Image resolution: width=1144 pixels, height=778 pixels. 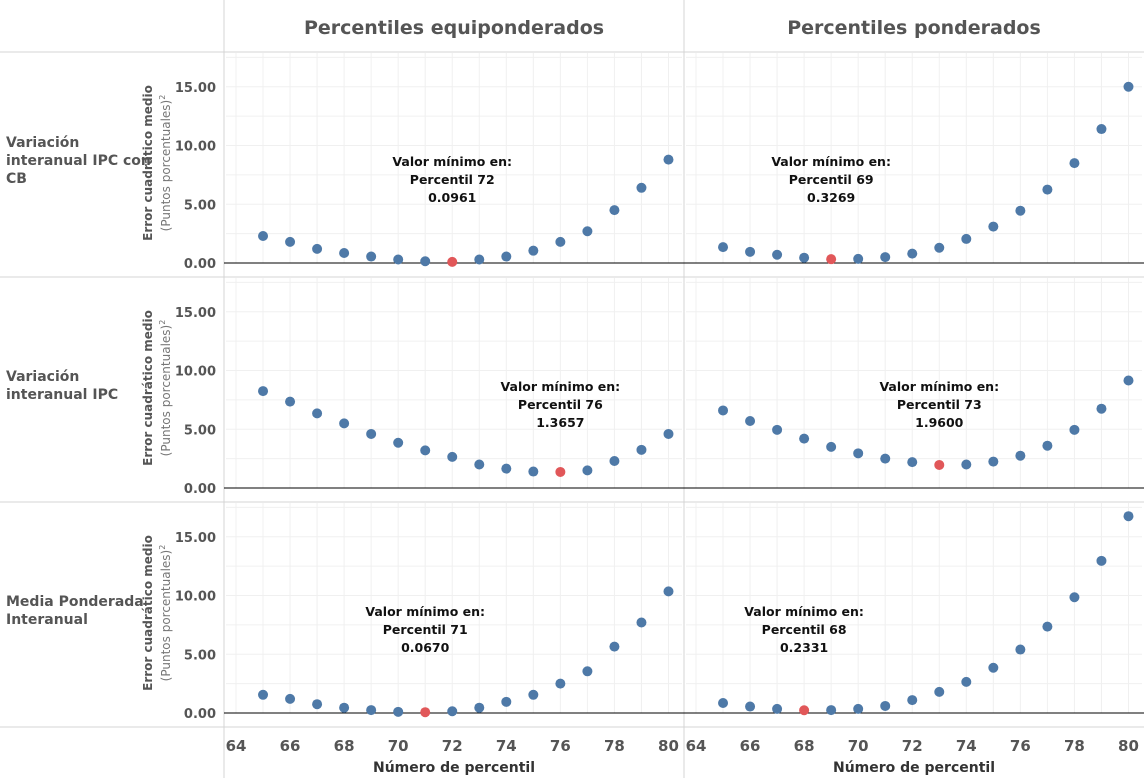 What do you see at coordinates (560, 422) in the screenshot?
I see `annotation-line-3: 1.3657` at bounding box center [560, 422].